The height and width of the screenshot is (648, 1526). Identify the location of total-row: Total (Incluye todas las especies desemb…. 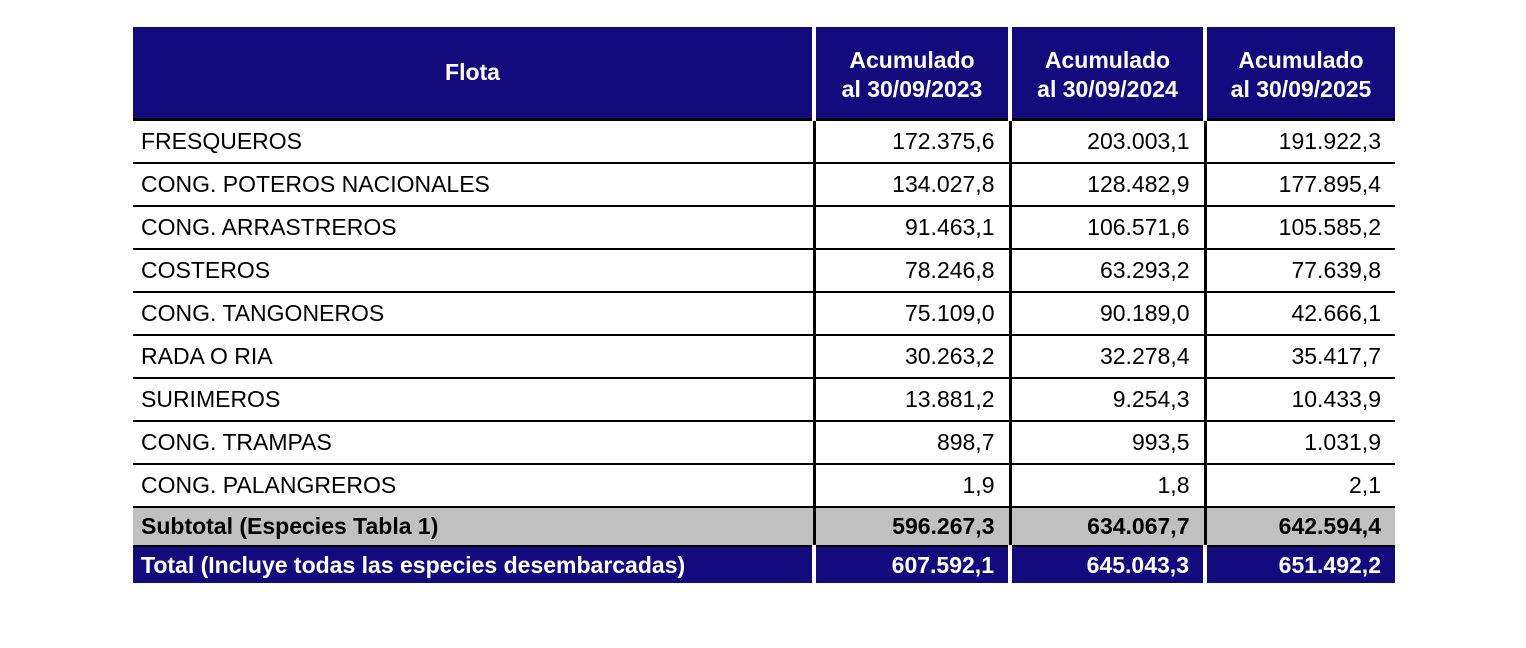
(764, 564).